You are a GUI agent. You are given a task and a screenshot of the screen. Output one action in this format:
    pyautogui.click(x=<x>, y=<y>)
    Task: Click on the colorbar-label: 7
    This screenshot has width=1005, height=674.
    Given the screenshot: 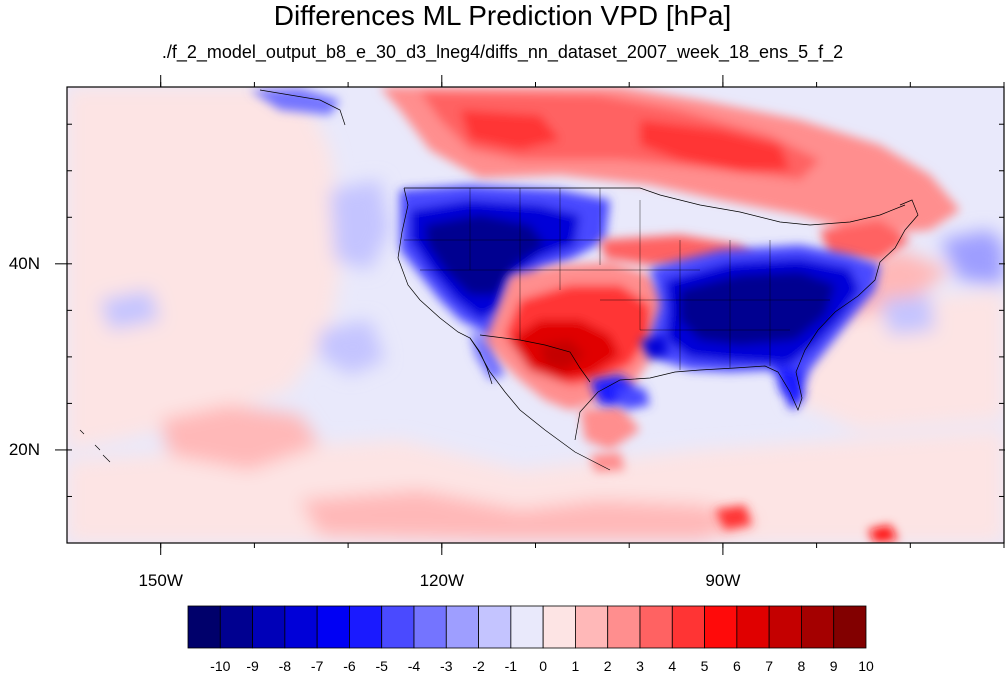 What is the action you would take?
    pyautogui.click(x=769, y=666)
    